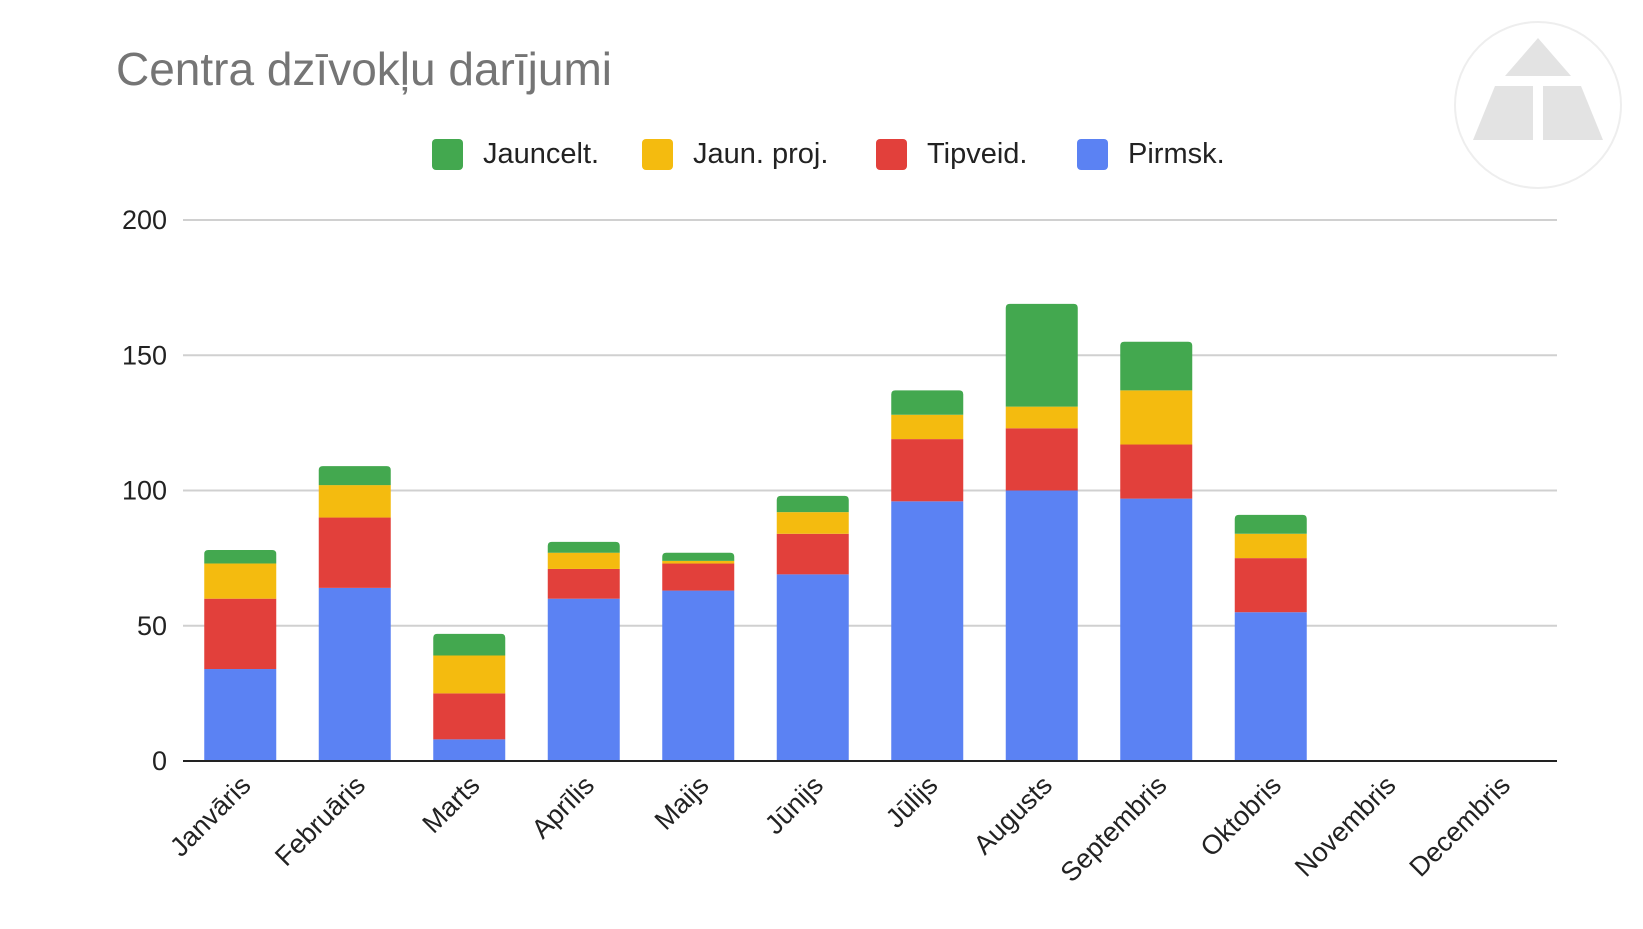 This screenshot has width=1643, height=929. Describe the element at coordinates (977, 153) in the screenshot. I see `legend-label-tipveid: Tipveid.` at that location.